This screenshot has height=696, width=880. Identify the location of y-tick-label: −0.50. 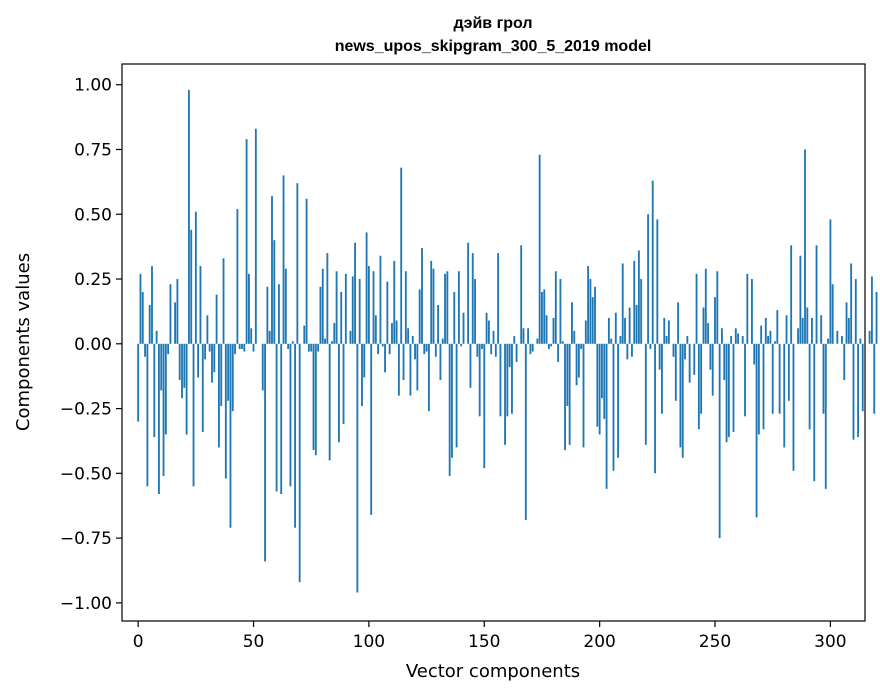
(86, 474).